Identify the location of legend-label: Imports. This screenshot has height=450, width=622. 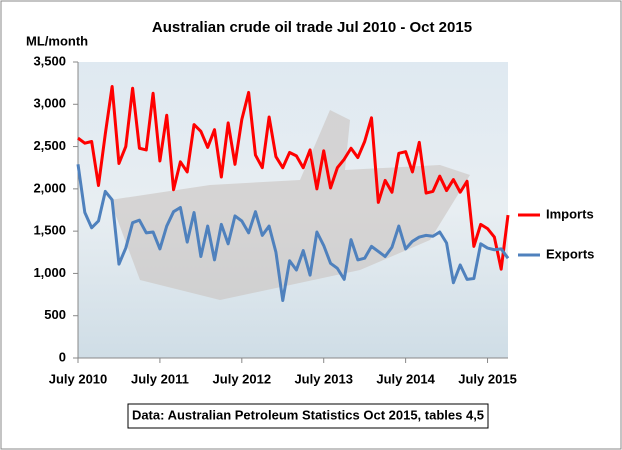
(570, 213).